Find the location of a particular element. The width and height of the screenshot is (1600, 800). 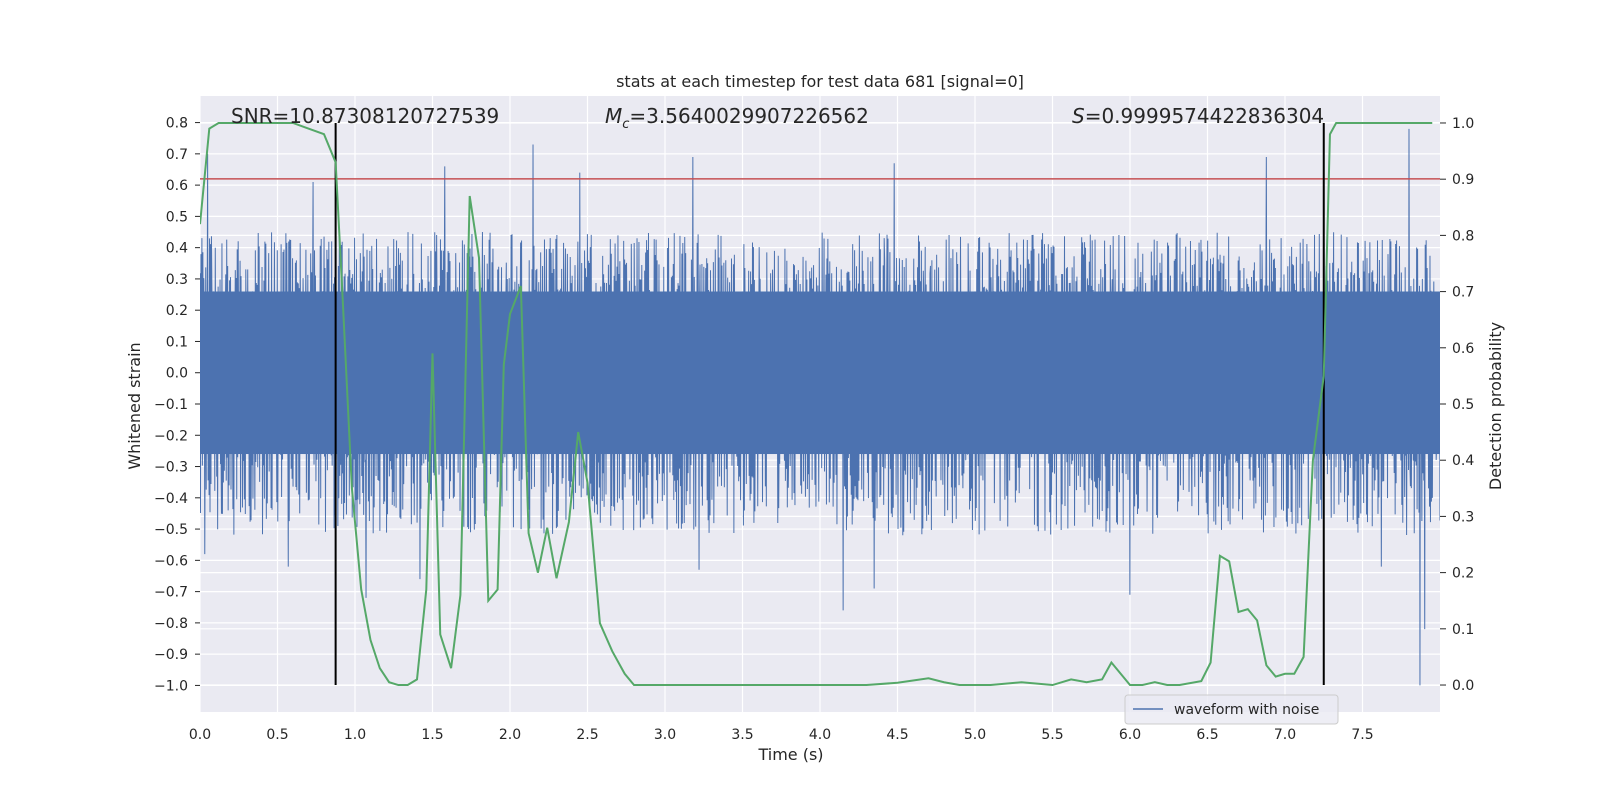

y-tick-label: −0.5 is located at coordinates (171, 530).